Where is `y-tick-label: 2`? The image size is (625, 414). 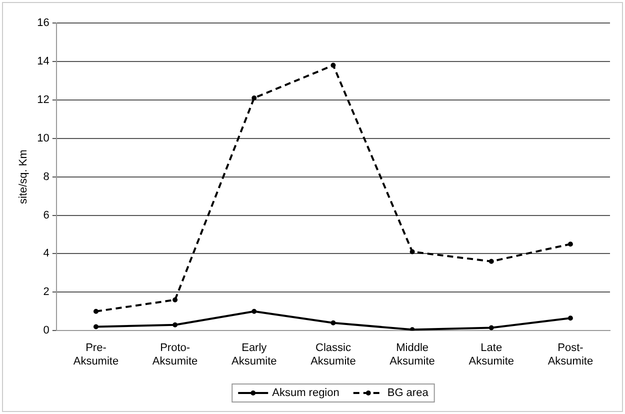
y-tick-label: 2 is located at coordinates (46, 292).